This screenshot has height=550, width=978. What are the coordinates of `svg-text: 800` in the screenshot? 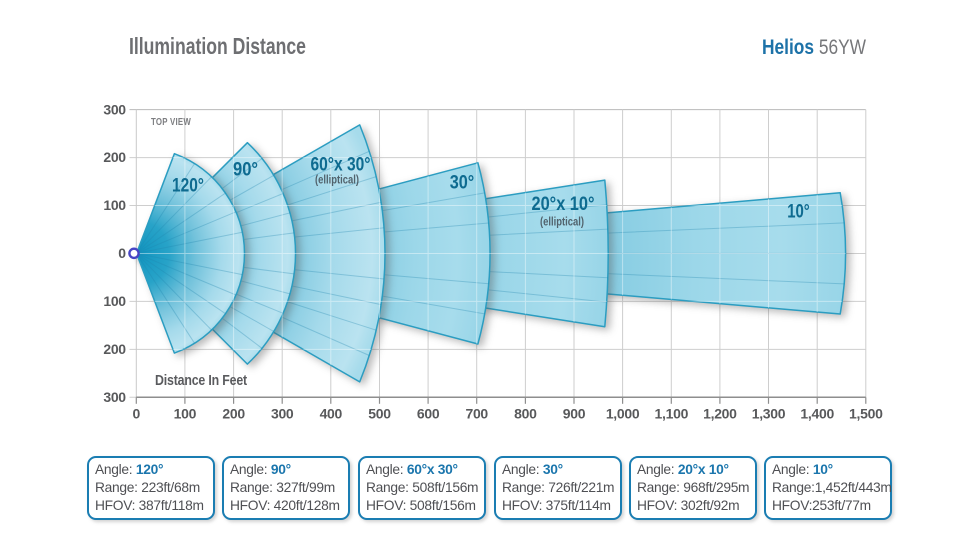 It's located at (525, 414).